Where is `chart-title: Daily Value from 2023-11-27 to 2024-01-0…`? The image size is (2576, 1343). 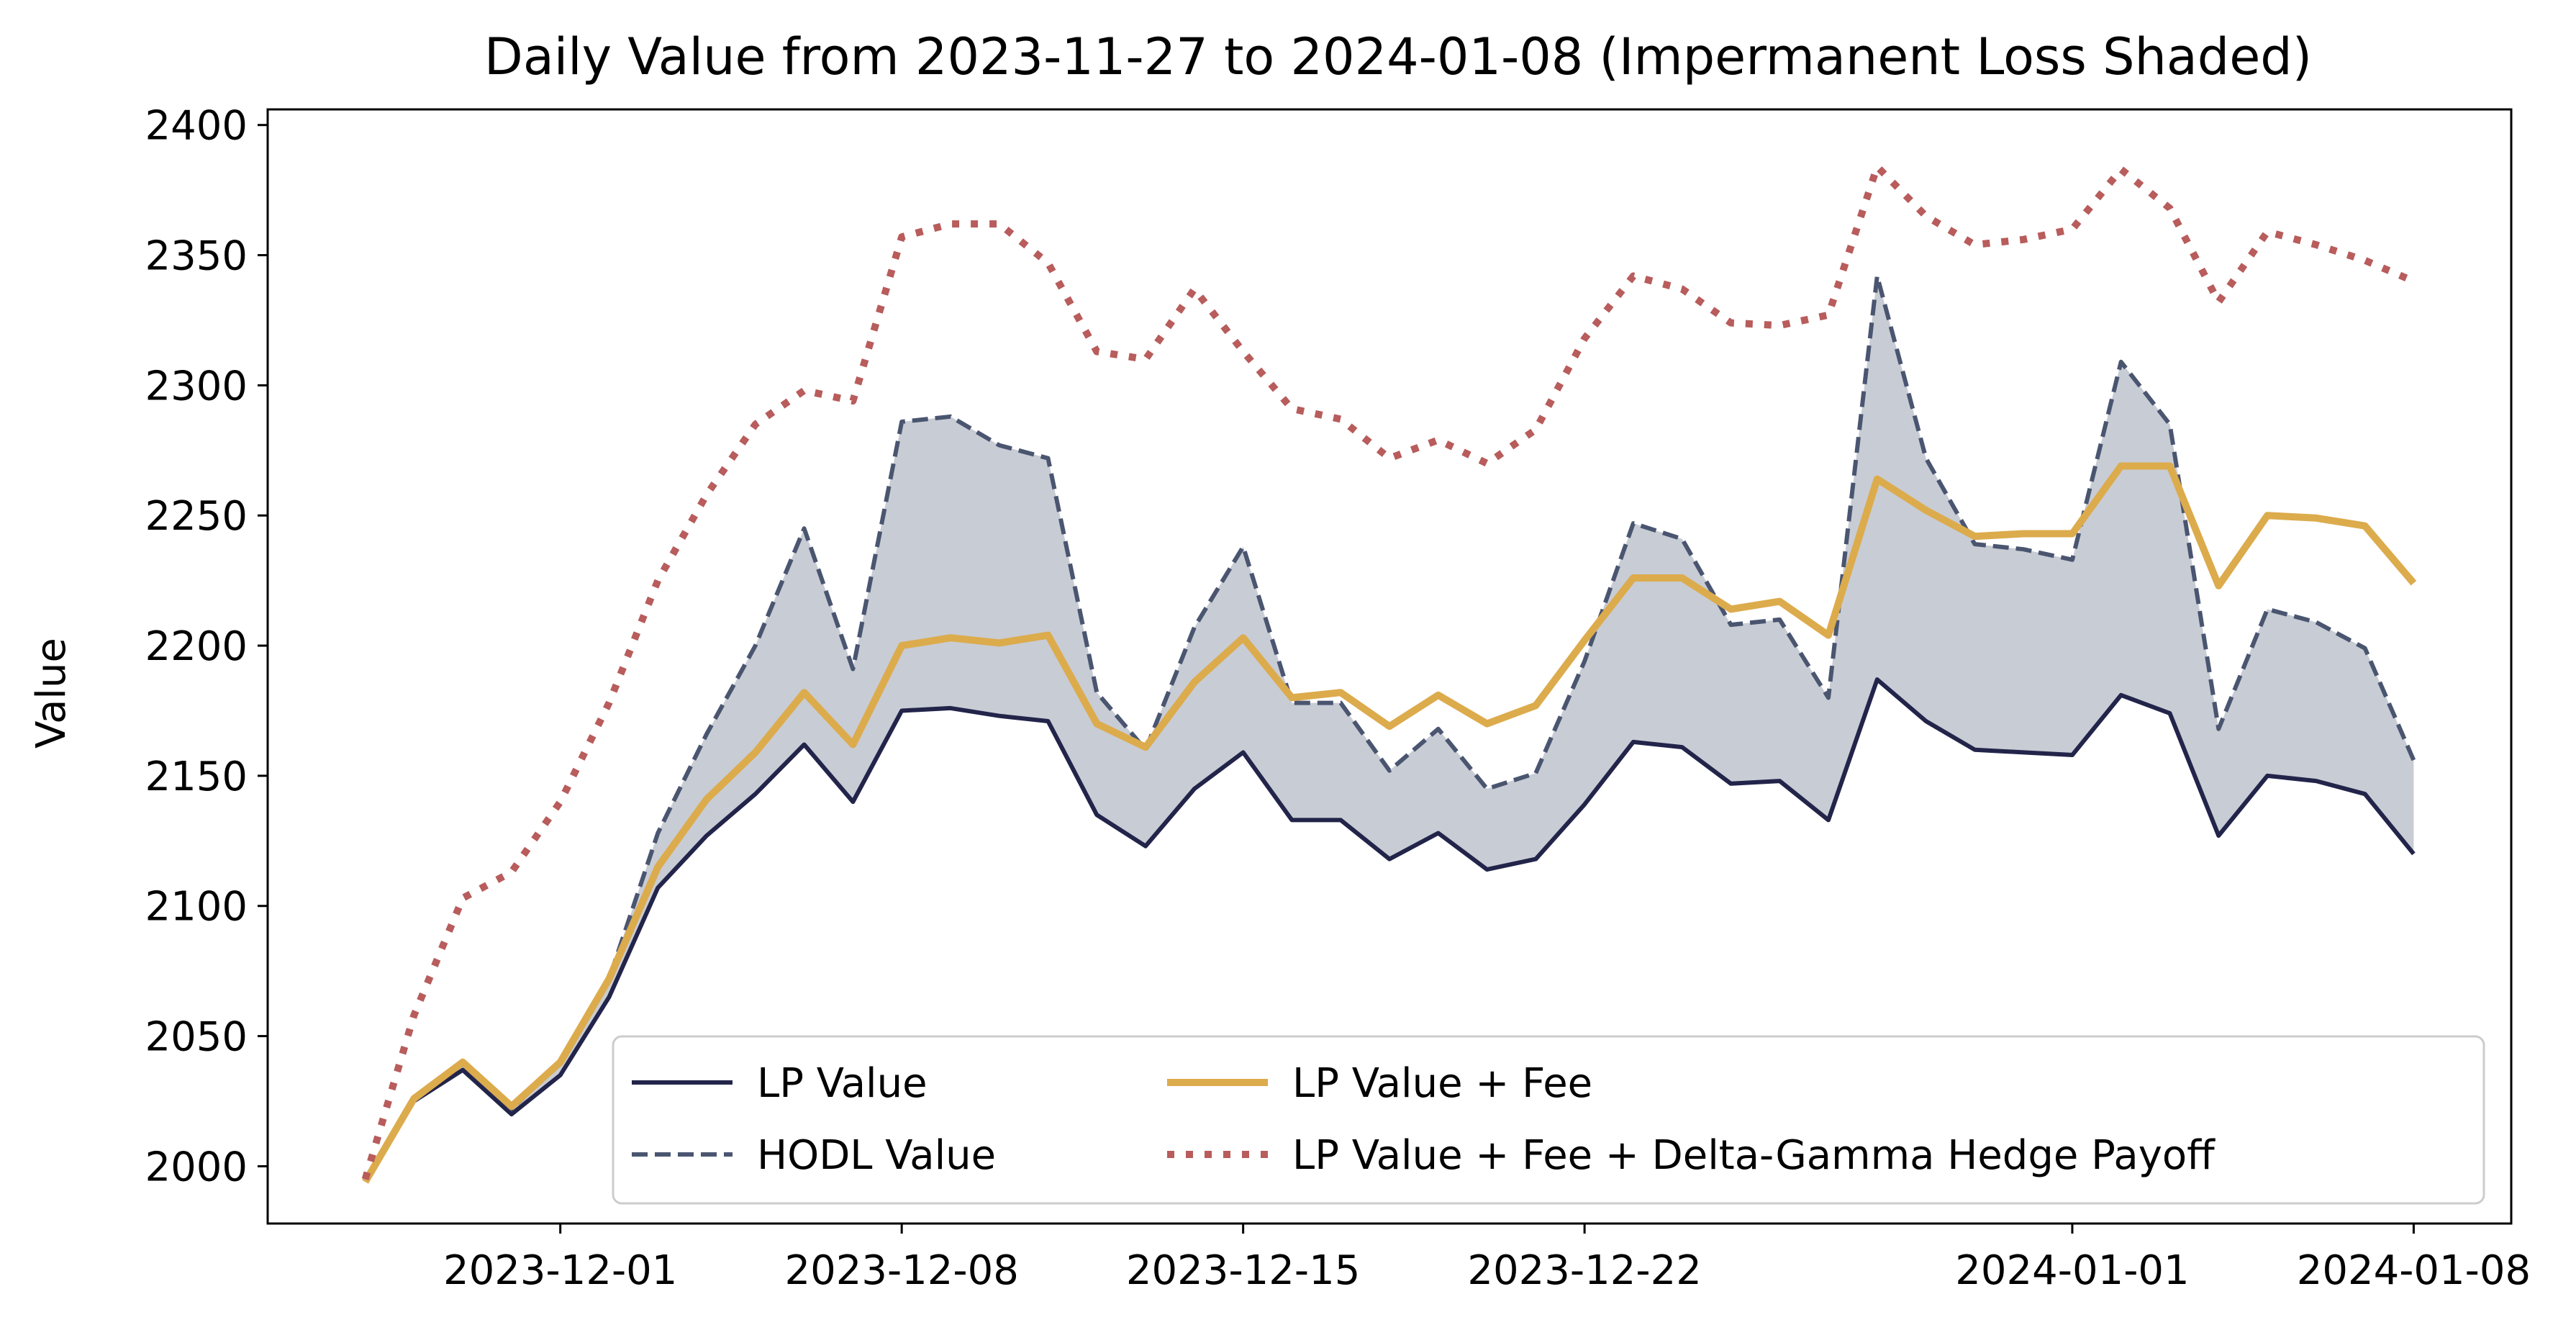 chart-title: Daily Value from 2023-11-27 to 2024-01-0… is located at coordinates (1398, 56).